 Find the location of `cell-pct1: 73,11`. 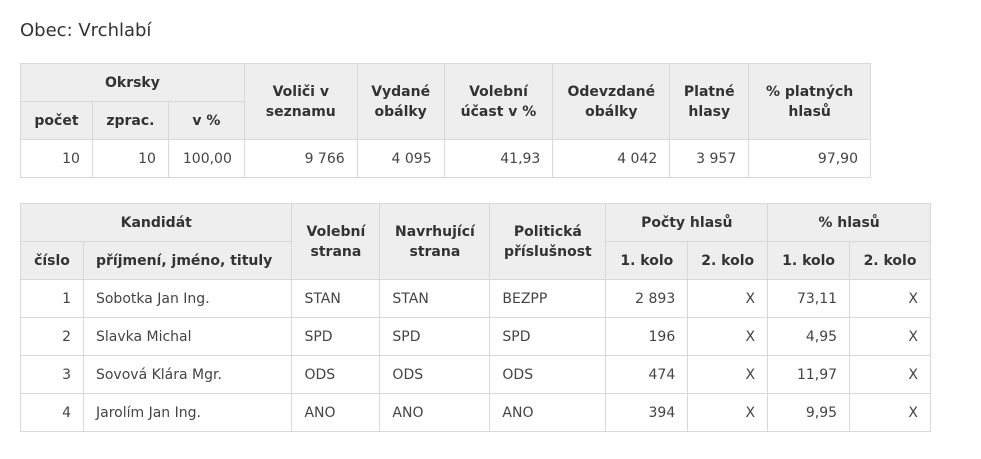

cell-pct1: 73,11 is located at coordinates (809, 298).